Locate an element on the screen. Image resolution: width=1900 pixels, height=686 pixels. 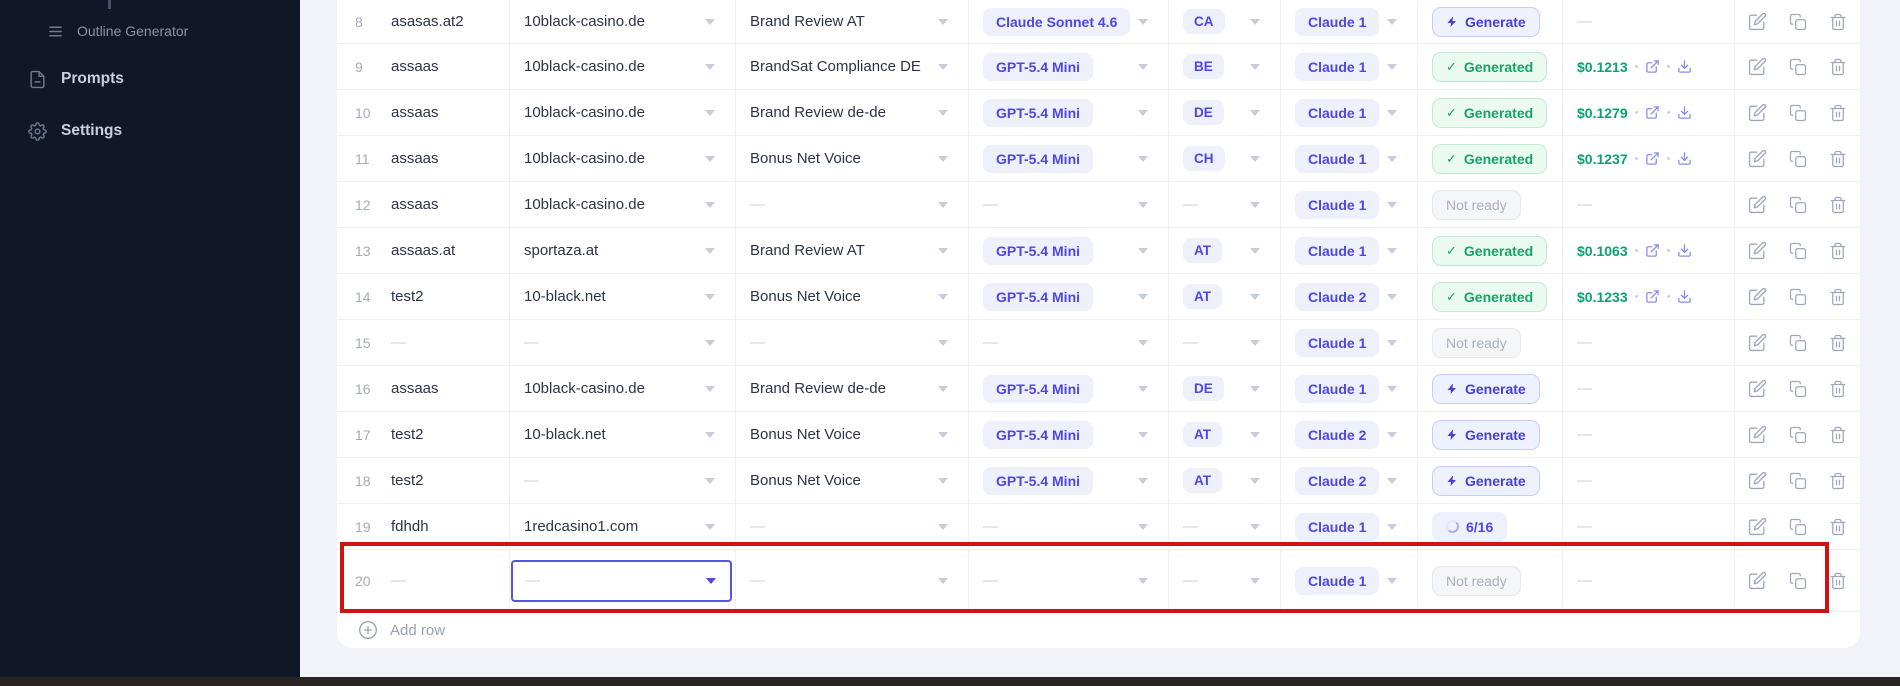
name-cell: 15— is located at coordinates (423, 342).